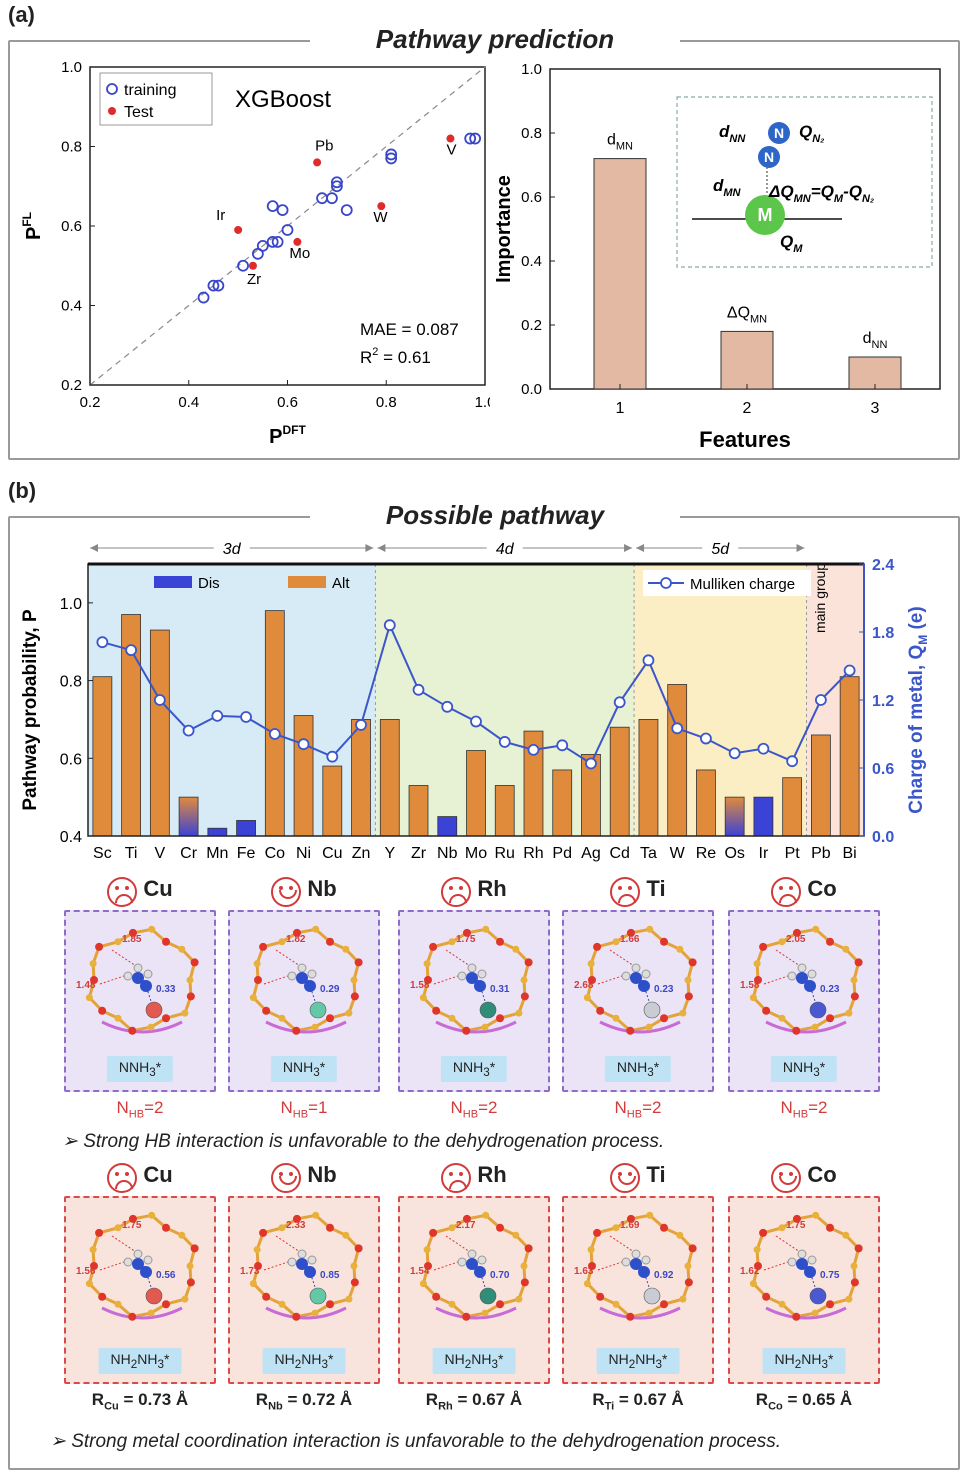  What do you see at coordinates (250, 1271) in the screenshot?
I see `hb-distance-2: 1.73` at bounding box center [250, 1271].